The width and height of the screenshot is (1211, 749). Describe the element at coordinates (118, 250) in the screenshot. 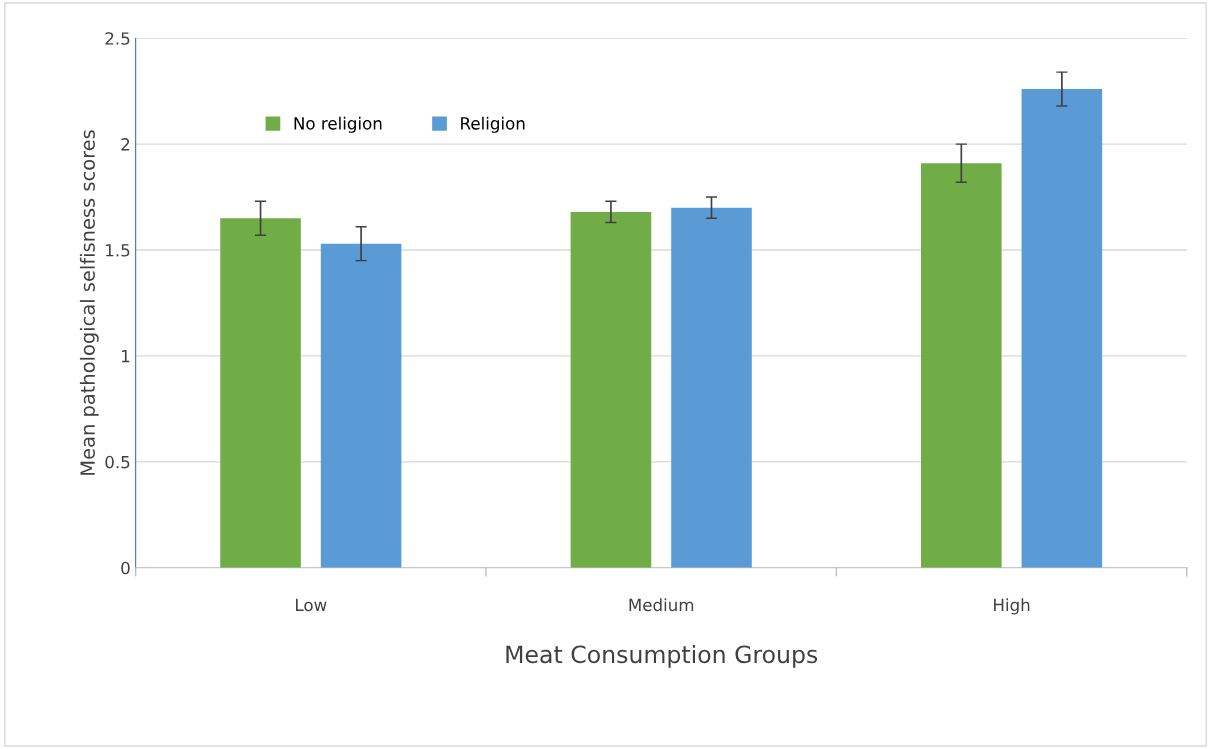

I see `y-tick-label: 1.5` at that location.